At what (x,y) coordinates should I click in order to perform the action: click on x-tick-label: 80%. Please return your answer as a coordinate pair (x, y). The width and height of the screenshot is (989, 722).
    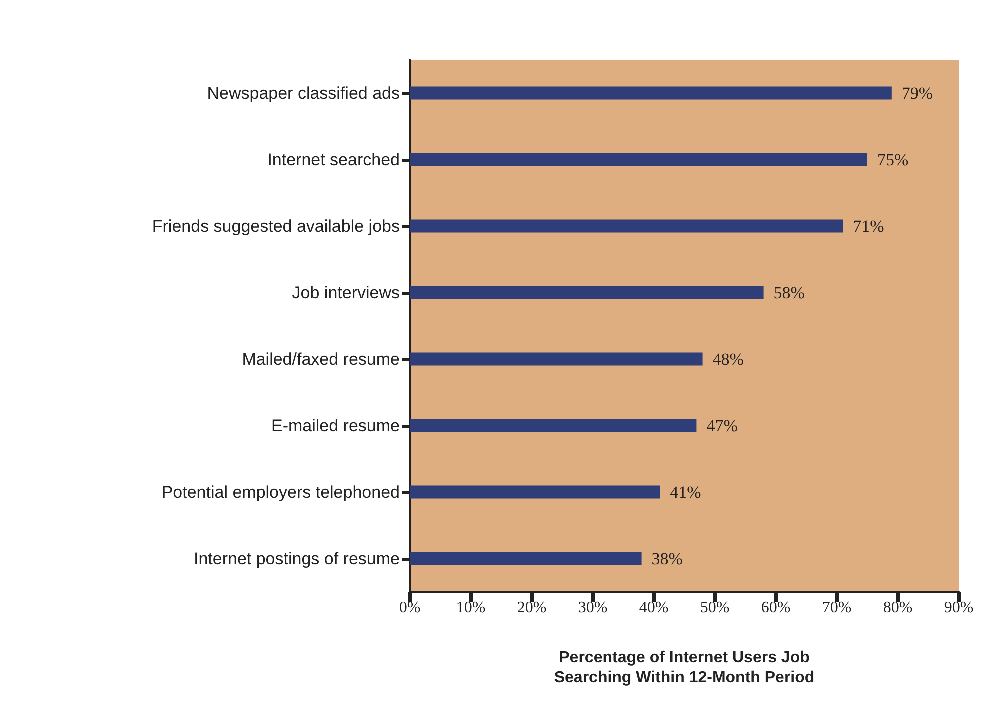
    Looking at the image, I should click on (898, 608).